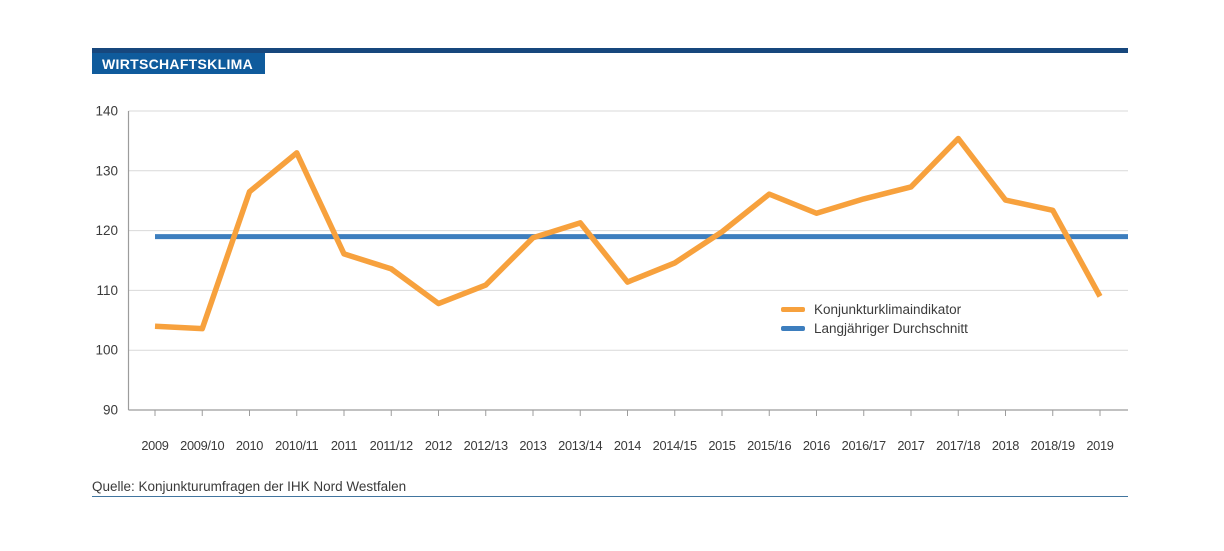 Image resolution: width=1224 pixels, height=551 pixels. I want to click on x-axis-label: 2013, so click(532, 445).